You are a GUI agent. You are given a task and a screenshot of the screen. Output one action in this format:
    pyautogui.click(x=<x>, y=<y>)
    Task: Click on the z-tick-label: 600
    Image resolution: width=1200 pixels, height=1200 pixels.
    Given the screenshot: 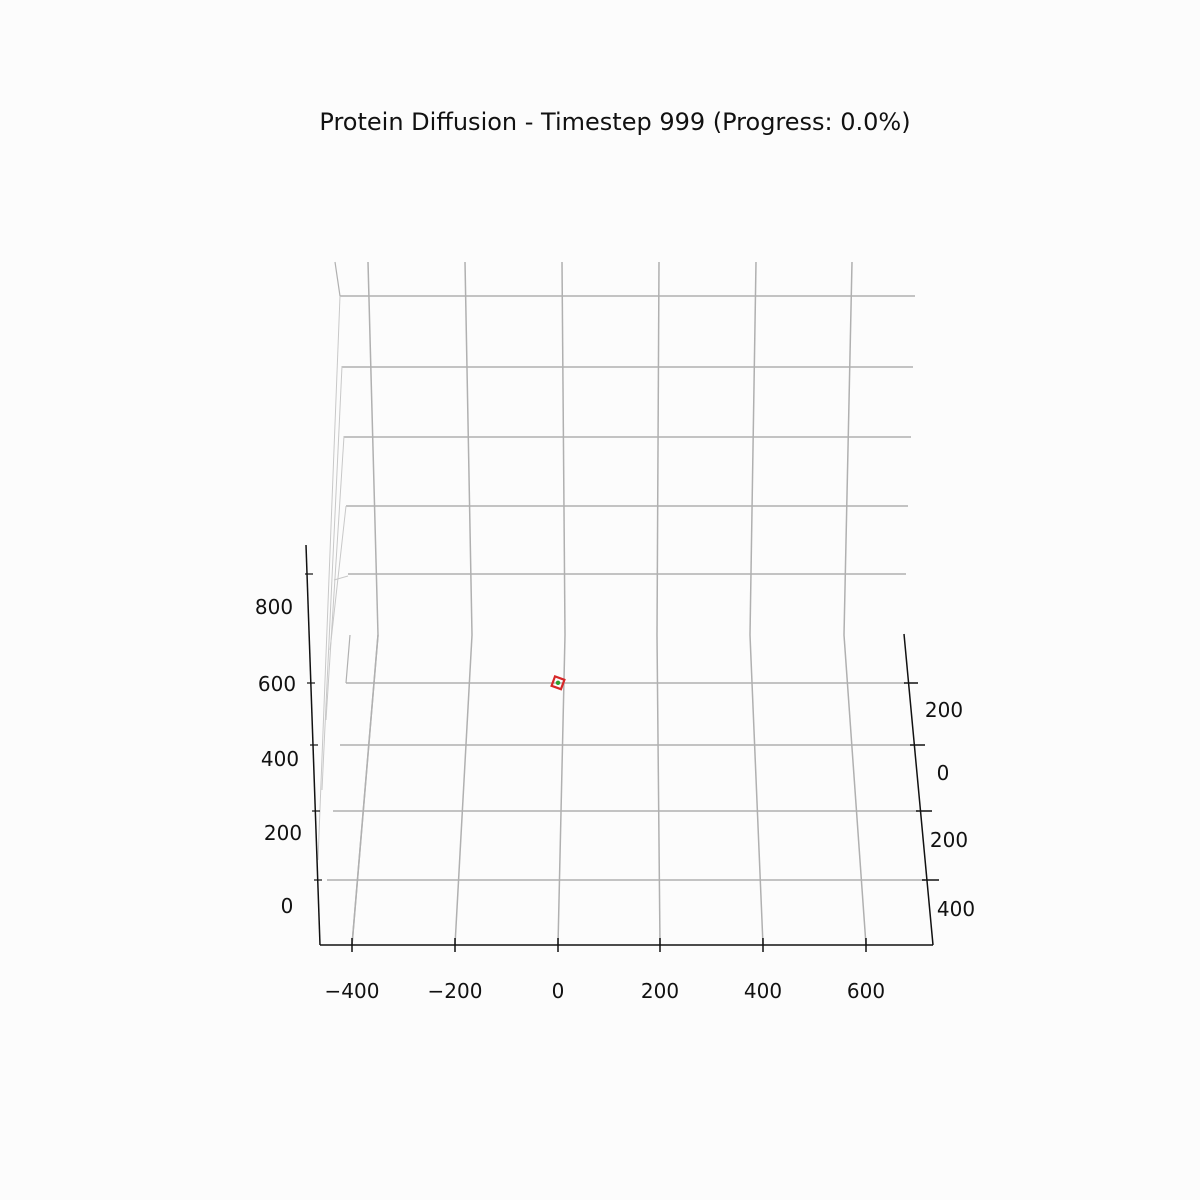 What is the action you would take?
    pyautogui.click(x=277, y=684)
    